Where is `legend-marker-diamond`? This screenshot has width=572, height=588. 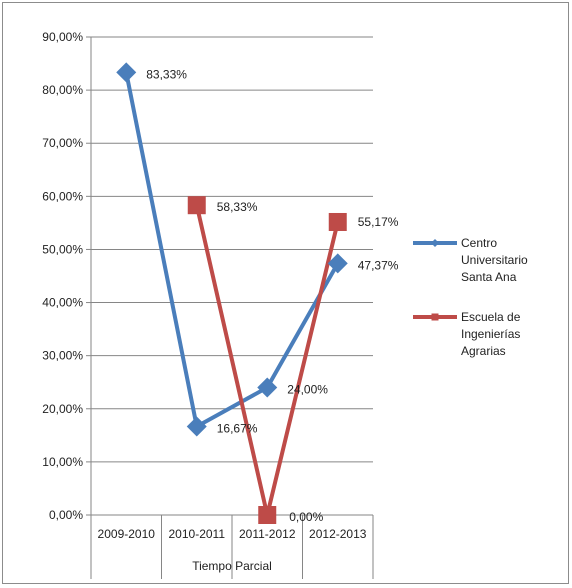
legend-marker-diamond is located at coordinates (435, 243).